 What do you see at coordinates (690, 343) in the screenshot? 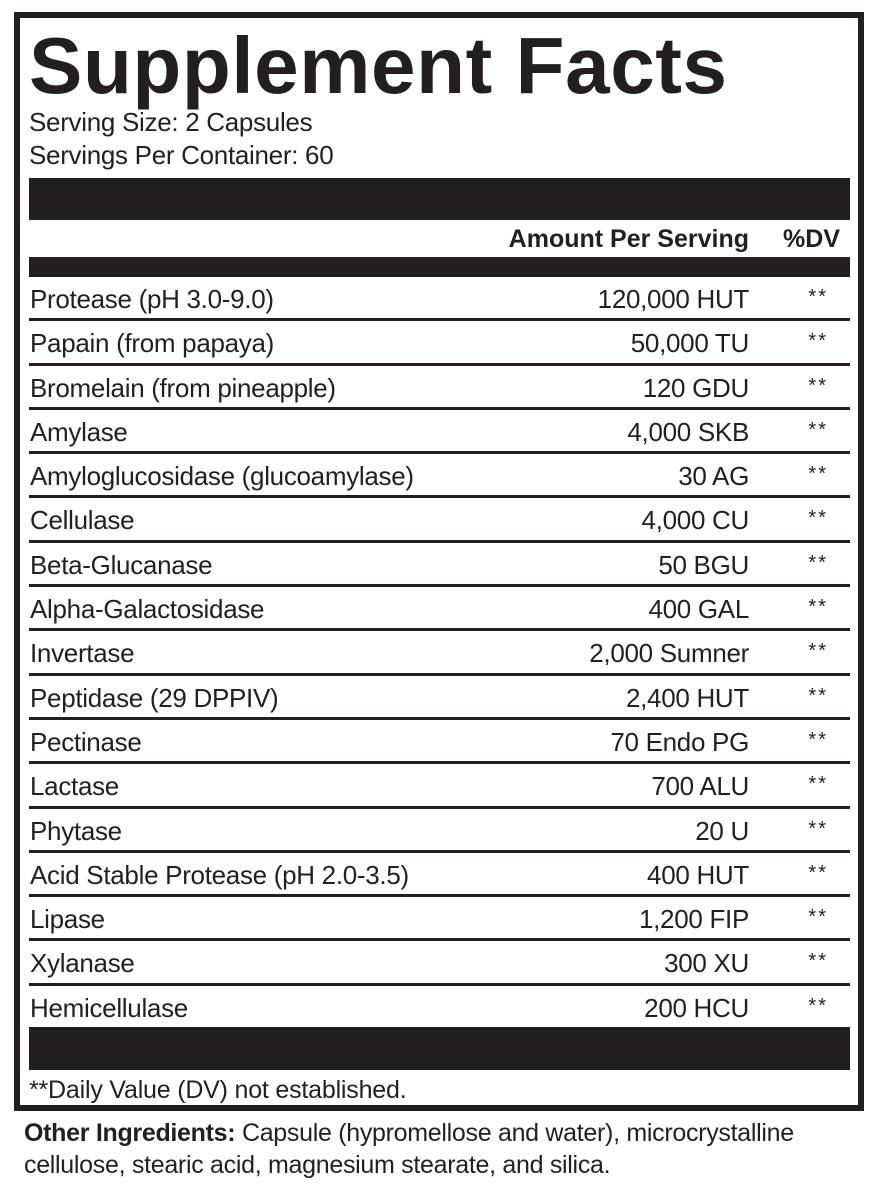
I see `ingredient-amount: 50,000 TU` at bounding box center [690, 343].